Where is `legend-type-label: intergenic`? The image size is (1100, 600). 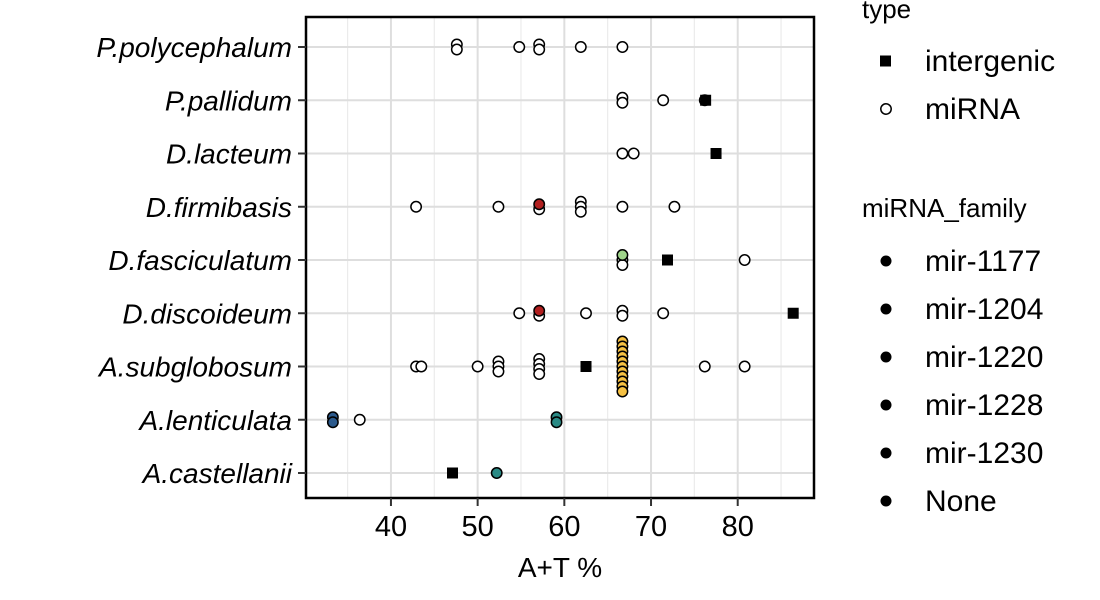 legend-type-label: intergenic is located at coordinates (990, 61).